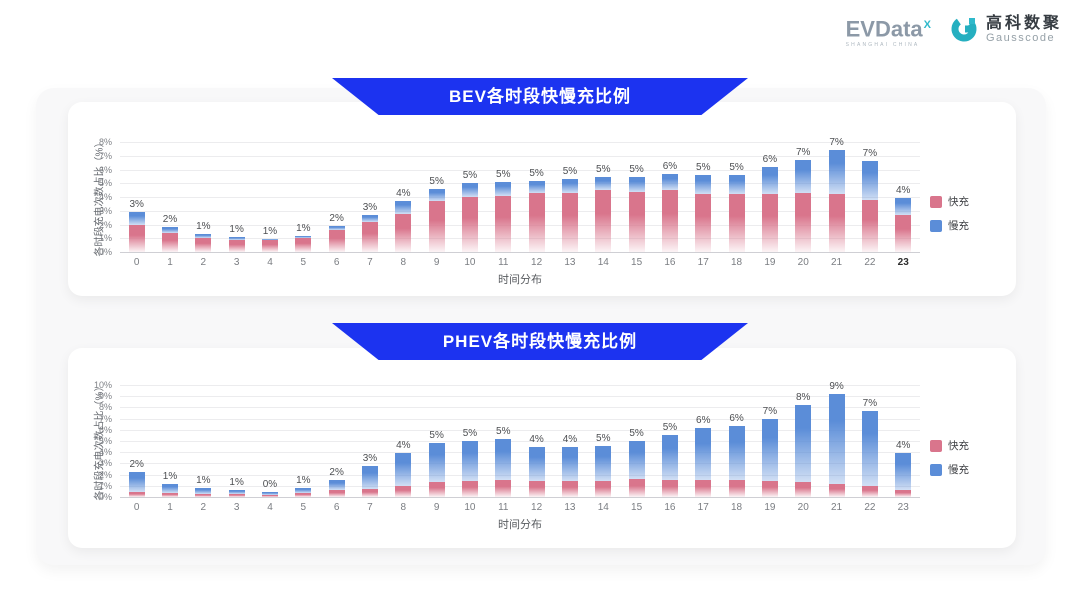  I want to click on y-tick-label: 8%, so click(105, 407).